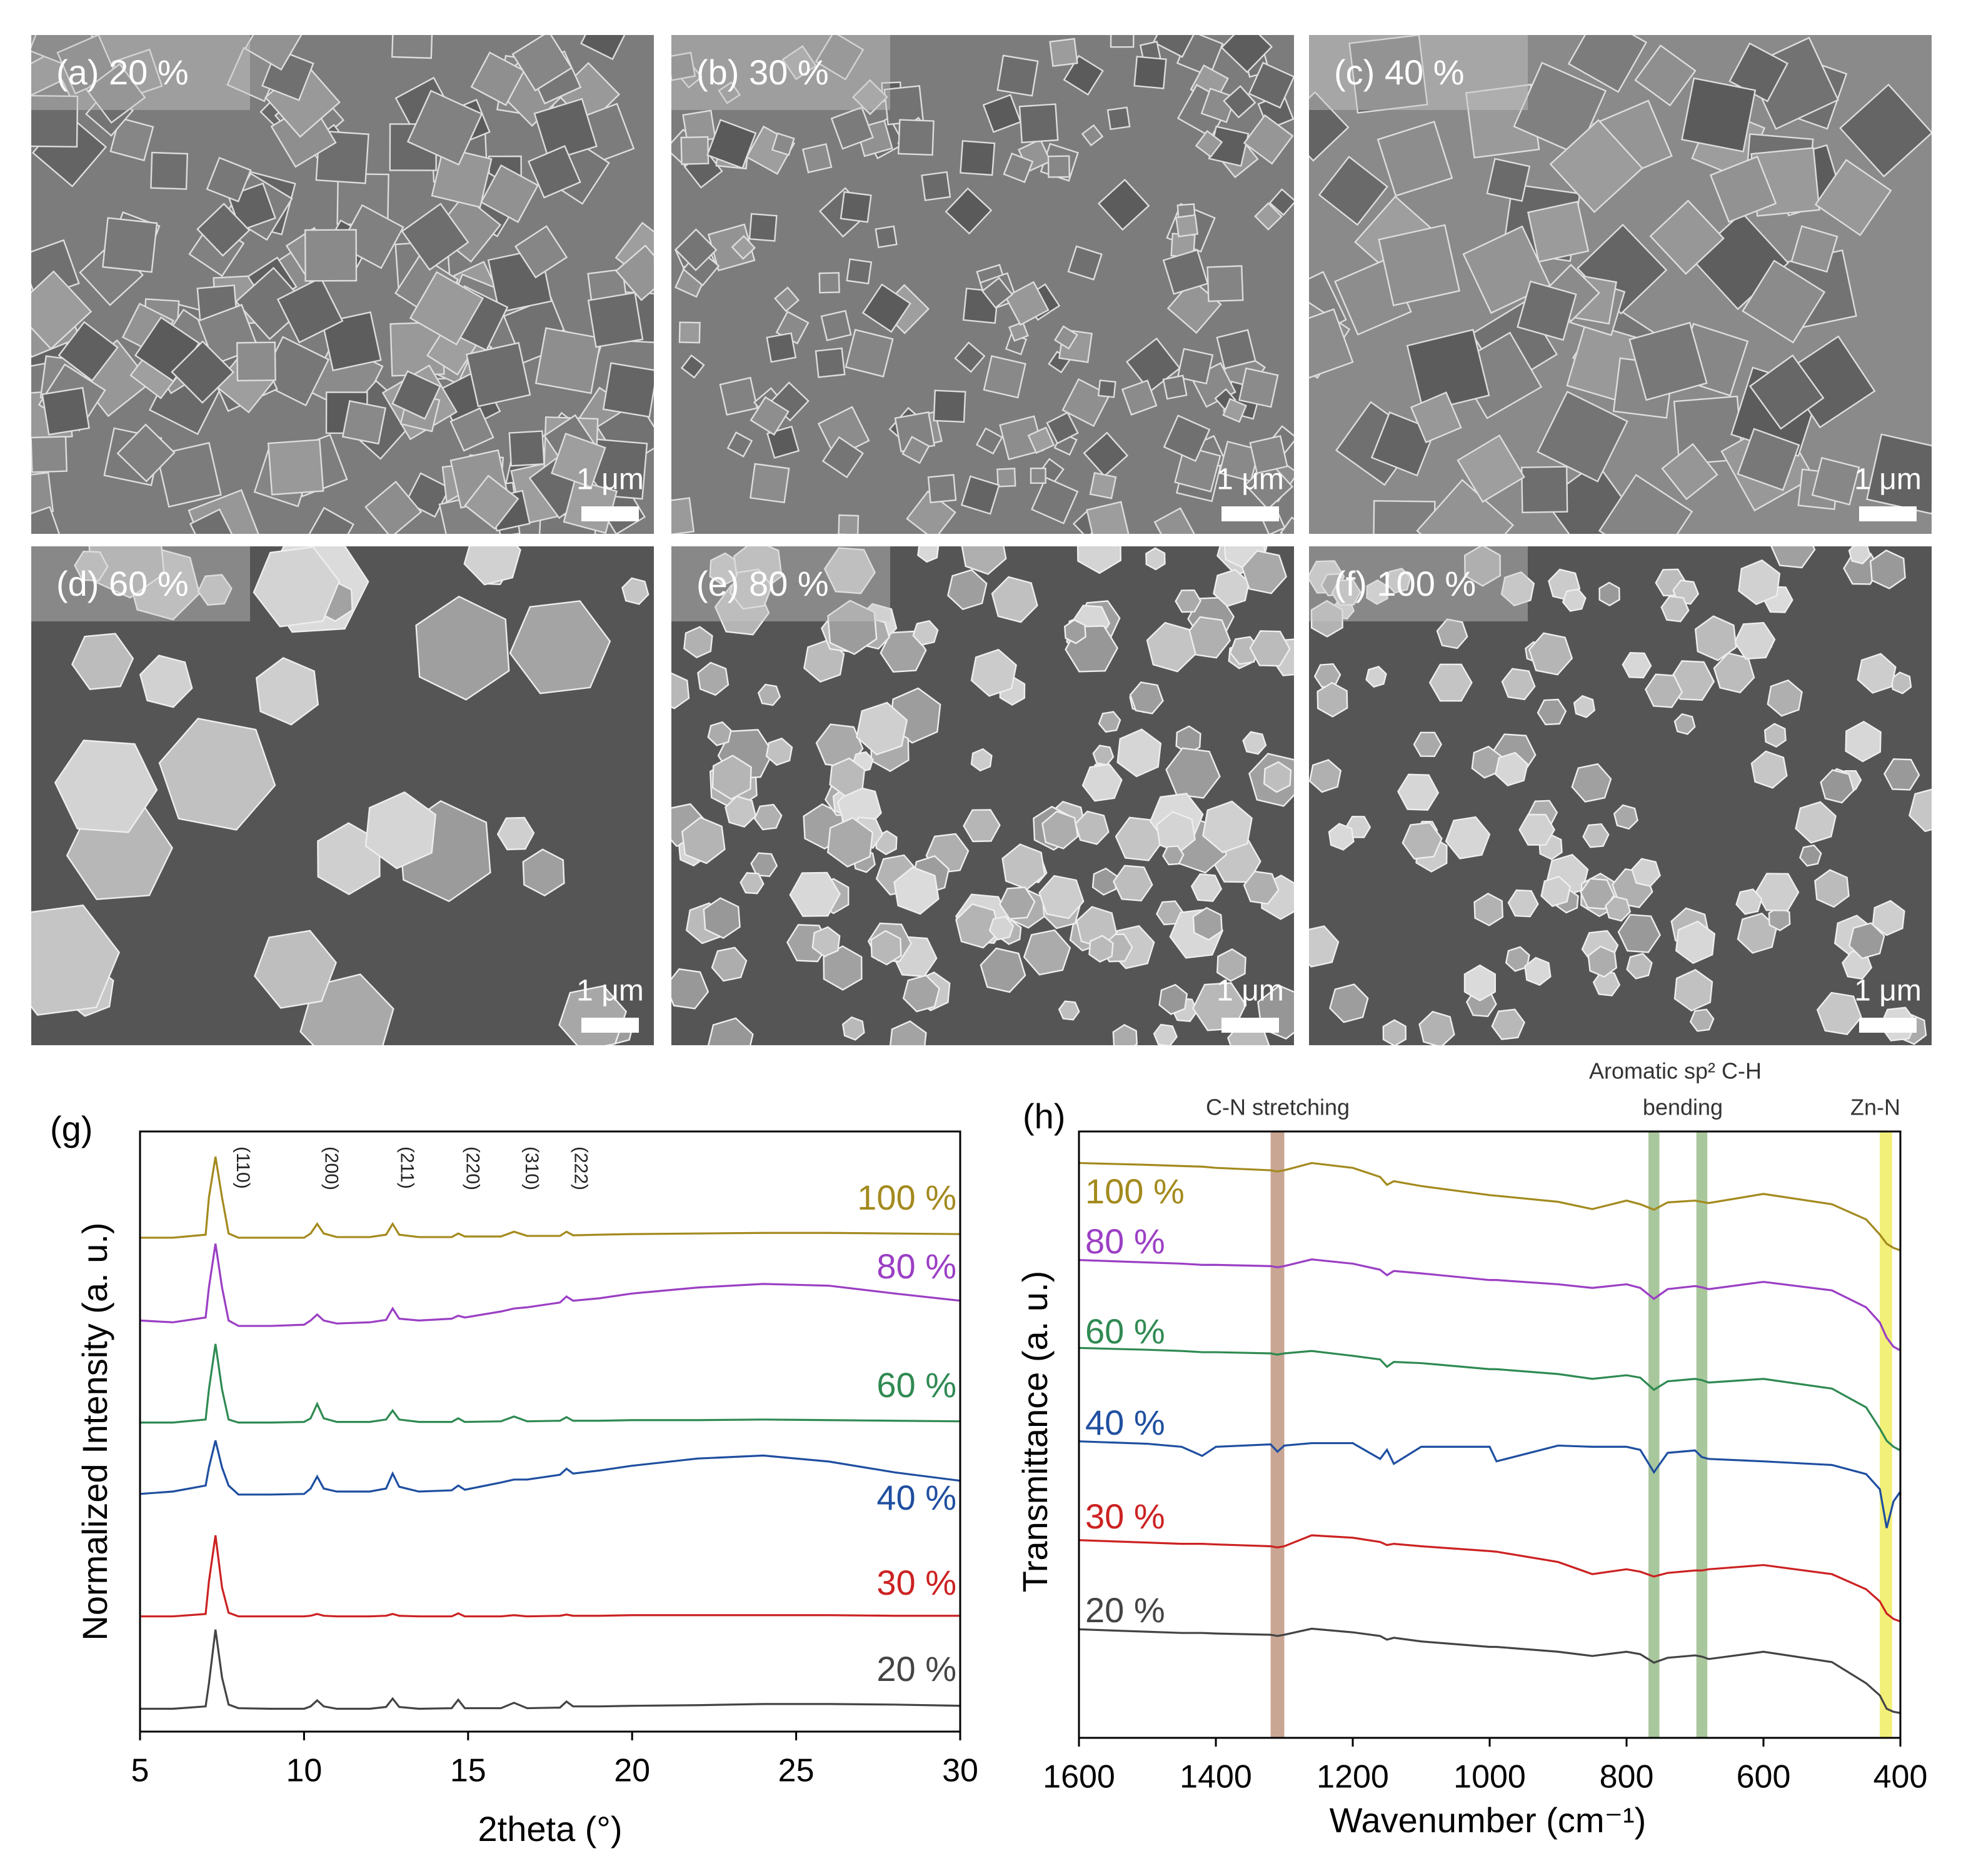 The width and height of the screenshot is (1961, 1876). What do you see at coordinates (1035, 1432) in the screenshot?
I see `y-axis-label: Transmittance (a. u.)` at bounding box center [1035, 1432].